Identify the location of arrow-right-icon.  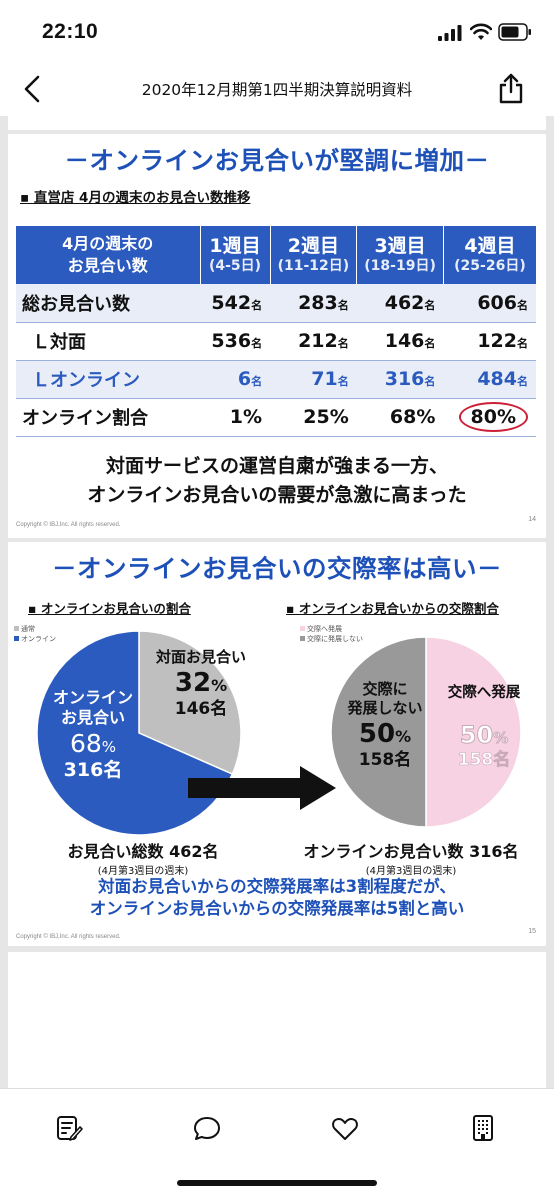
(262, 788).